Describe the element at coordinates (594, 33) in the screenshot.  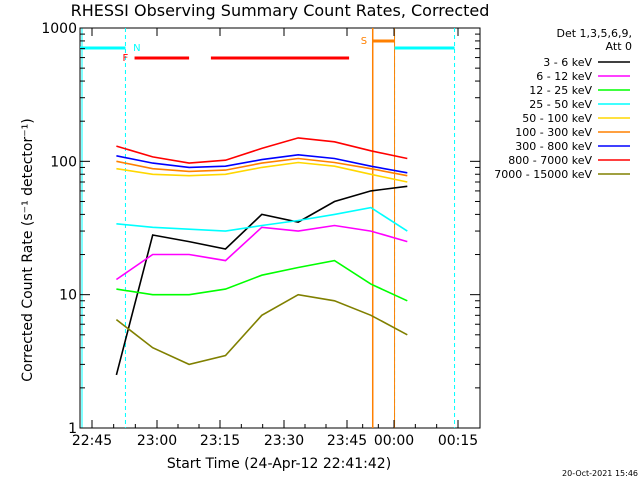
I see `legend-header-1: Det 1,3,5,6,9,` at that location.